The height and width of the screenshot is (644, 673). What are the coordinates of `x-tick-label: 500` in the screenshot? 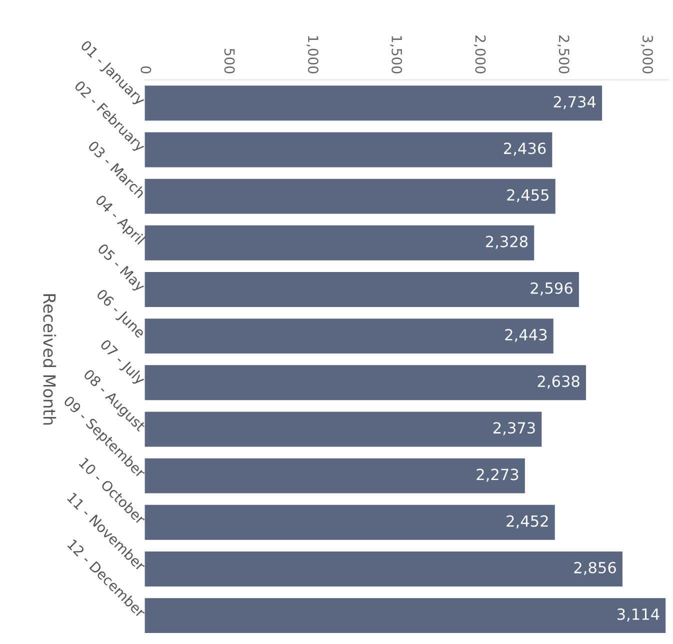 It's located at (229, 61).